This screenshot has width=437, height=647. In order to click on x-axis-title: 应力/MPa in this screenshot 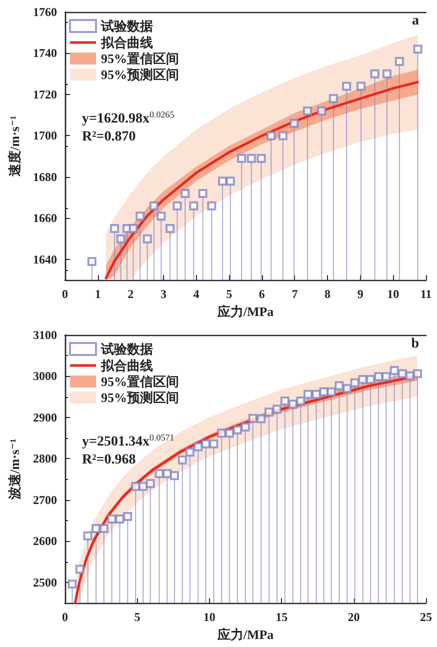, I will do `click(245, 311)`.